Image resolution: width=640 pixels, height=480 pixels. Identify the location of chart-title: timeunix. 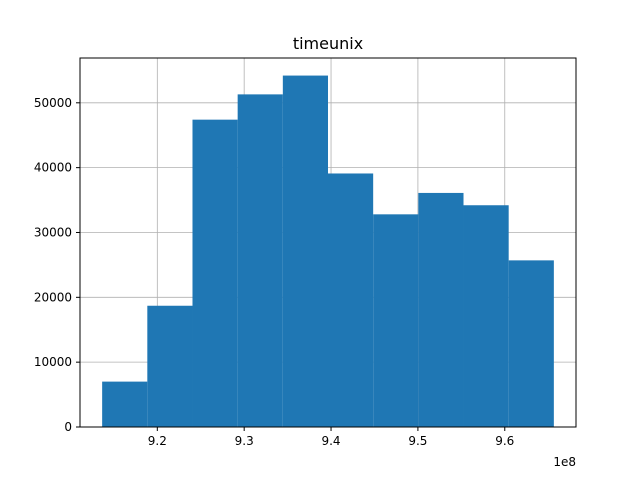
(328, 43).